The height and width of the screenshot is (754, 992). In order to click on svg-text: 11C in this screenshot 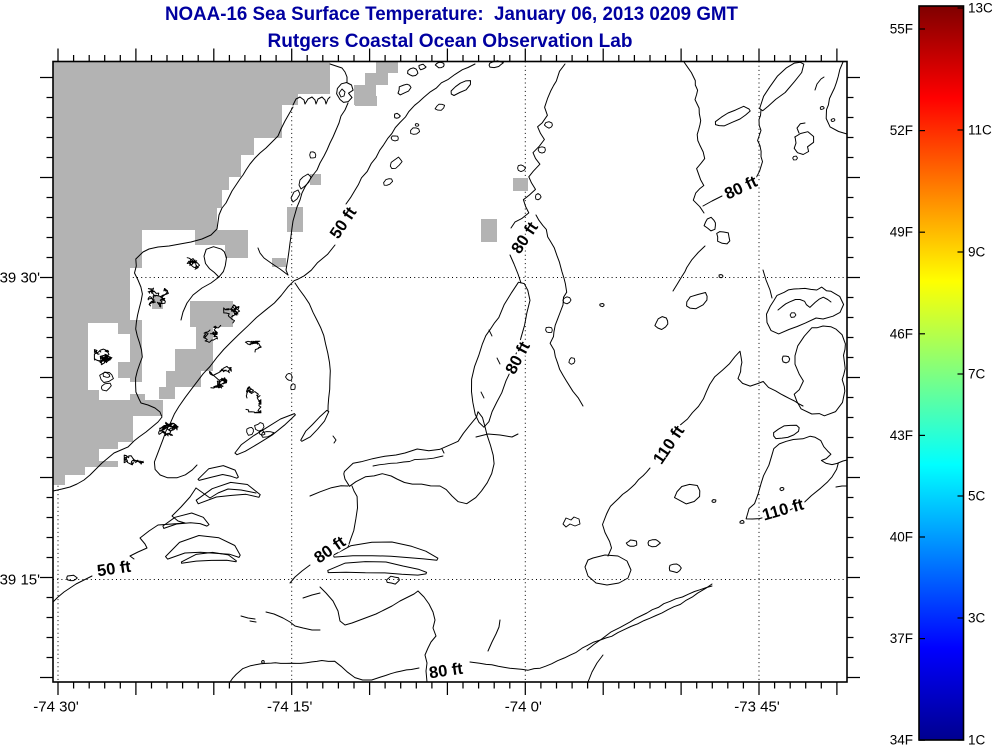, I will do `click(980, 130)`.